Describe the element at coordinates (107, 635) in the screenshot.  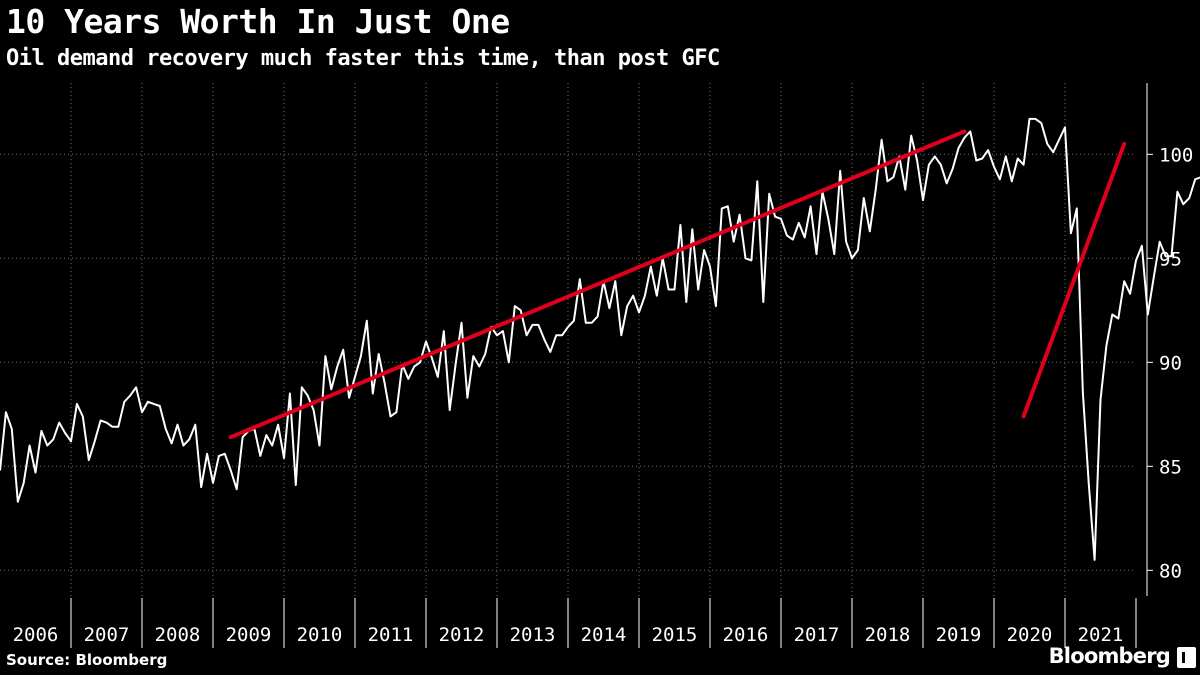
I see `x-tick-label: 2007` at that location.